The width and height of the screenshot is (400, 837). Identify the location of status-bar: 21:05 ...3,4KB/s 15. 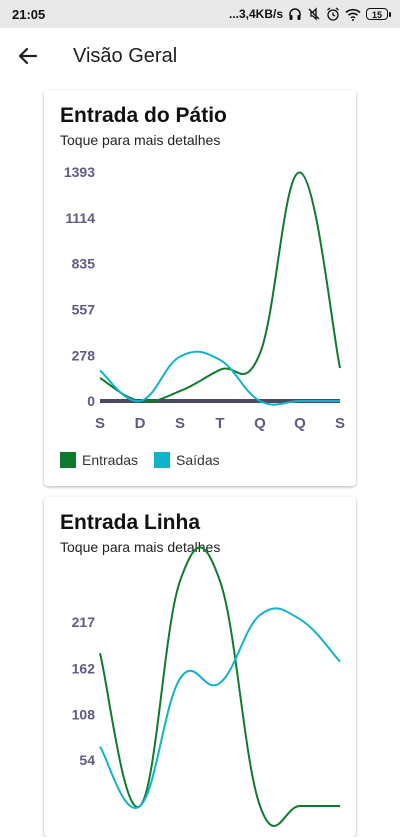
(200, 14).